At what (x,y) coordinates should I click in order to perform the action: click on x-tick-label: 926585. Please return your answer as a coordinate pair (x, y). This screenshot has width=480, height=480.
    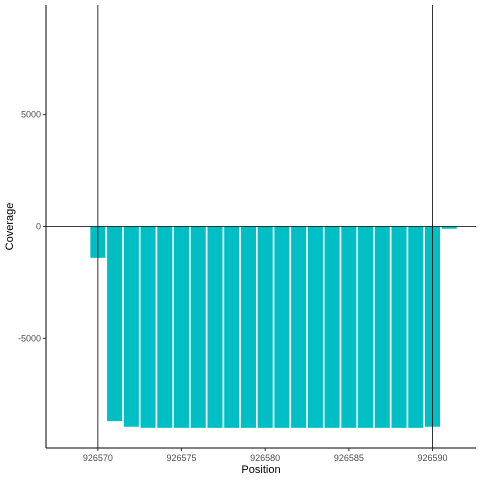
    Looking at the image, I should click on (349, 458).